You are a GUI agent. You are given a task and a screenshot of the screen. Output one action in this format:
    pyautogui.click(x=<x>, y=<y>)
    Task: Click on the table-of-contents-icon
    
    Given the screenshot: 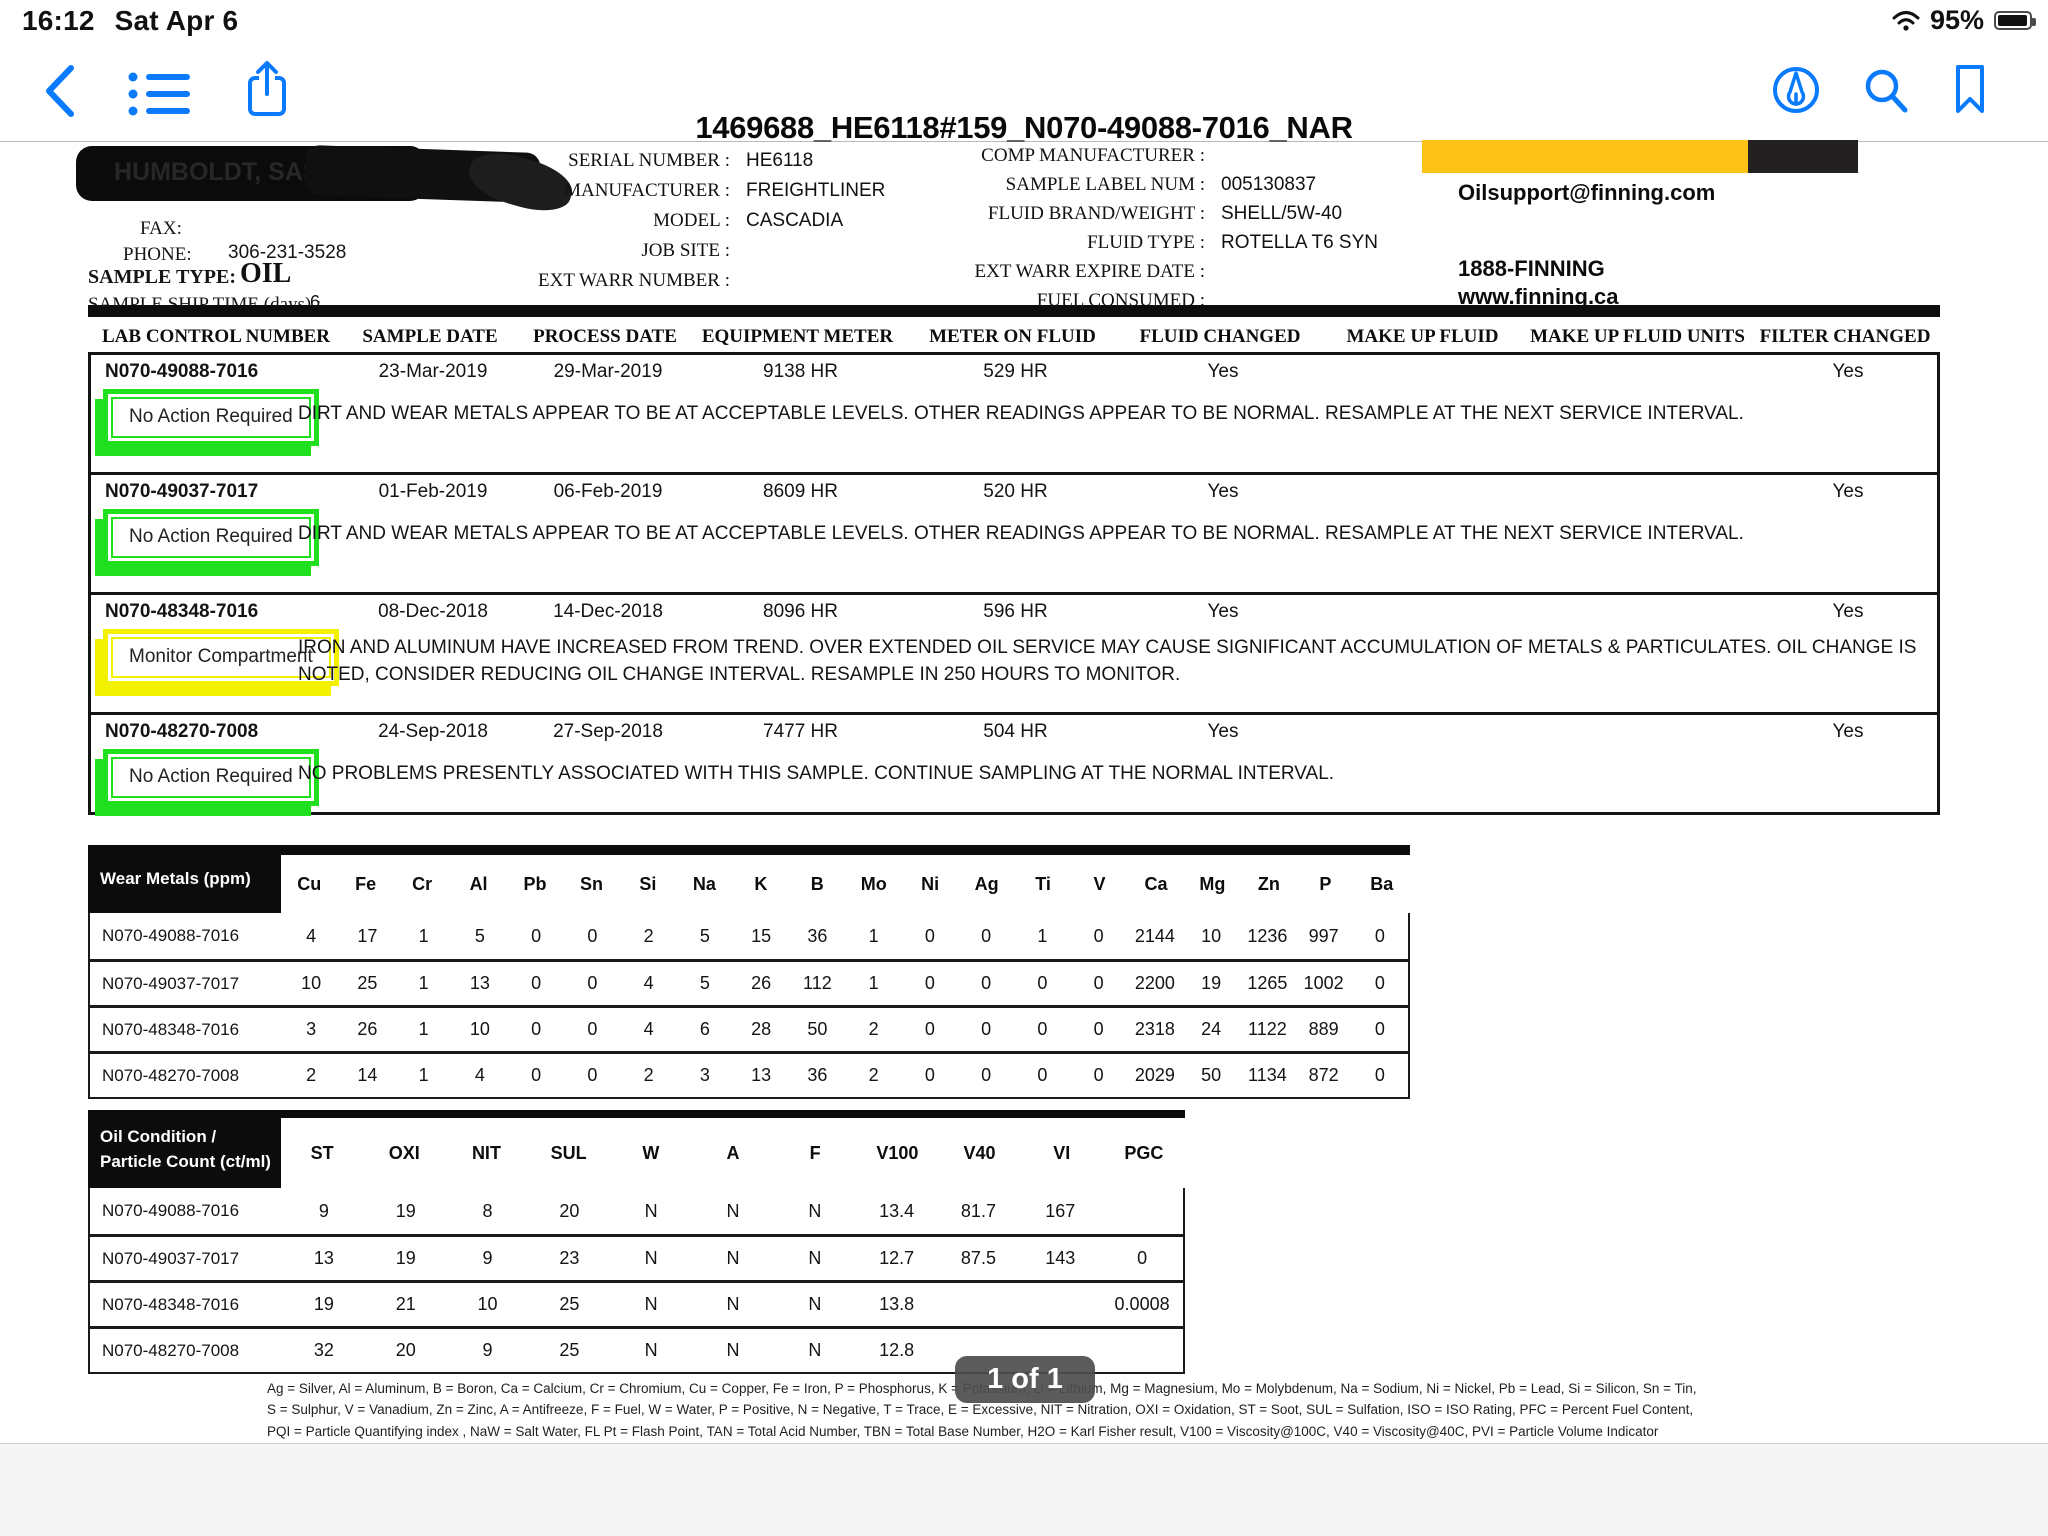 What is the action you would take?
    pyautogui.click(x=160, y=94)
    